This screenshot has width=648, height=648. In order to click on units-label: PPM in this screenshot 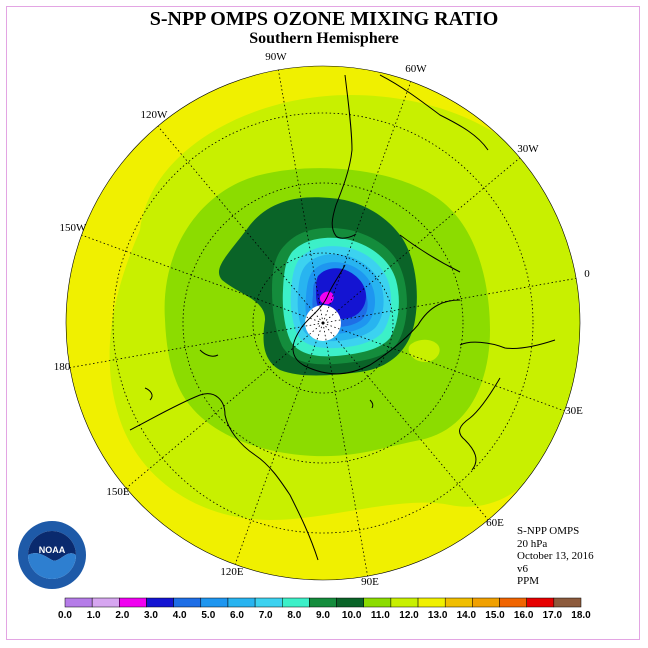, I will do `click(528, 581)`.